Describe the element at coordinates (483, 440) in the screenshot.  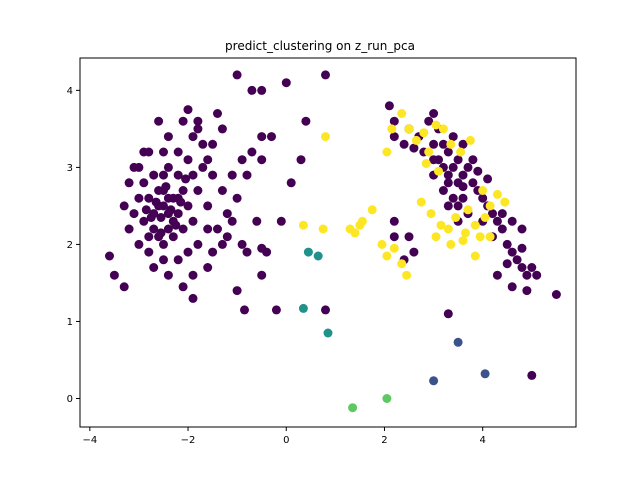
I see `x-tick-label: 4` at that location.